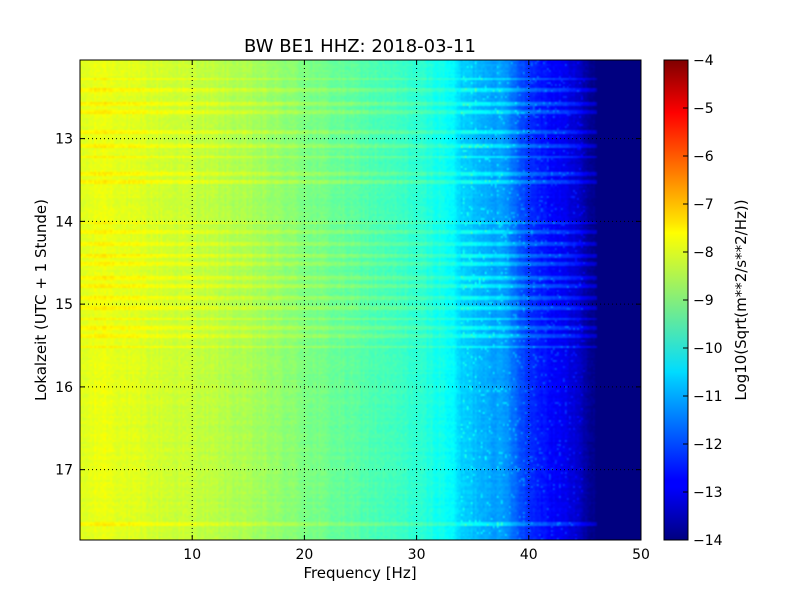  What do you see at coordinates (417, 555) in the screenshot?
I see `x-tick-label: 30` at bounding box center [417, 555].